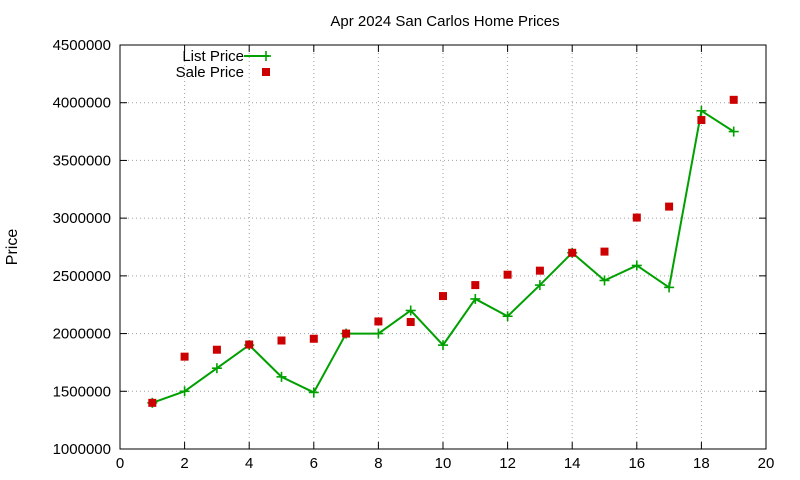 Image resolution: width=800 pixels, height=480 pixels. I want to click on legend-label: List Price, so click(213, 56).